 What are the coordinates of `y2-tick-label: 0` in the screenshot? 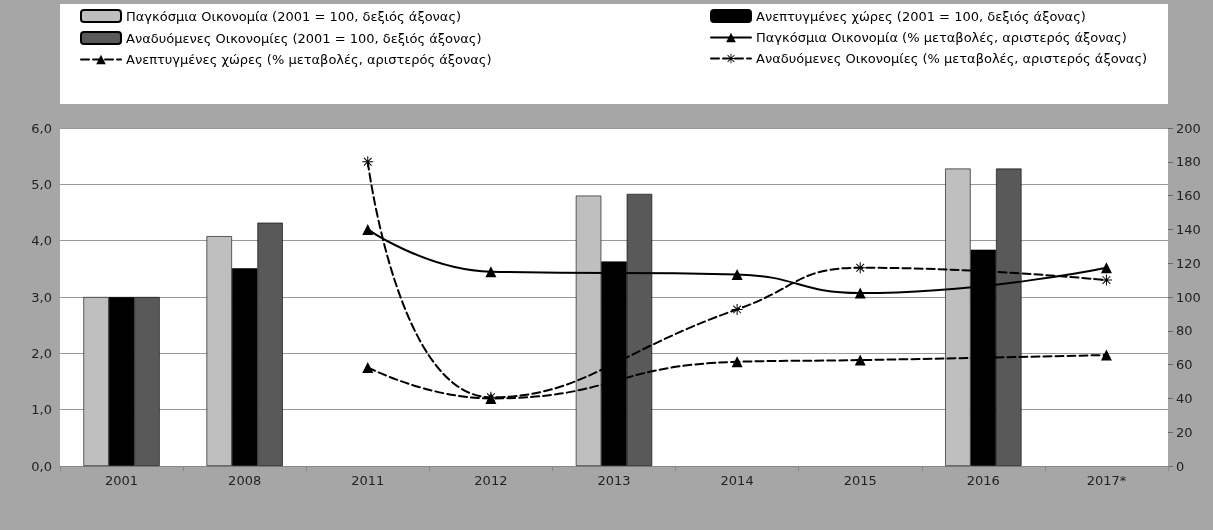 It's located at (1180, 466).